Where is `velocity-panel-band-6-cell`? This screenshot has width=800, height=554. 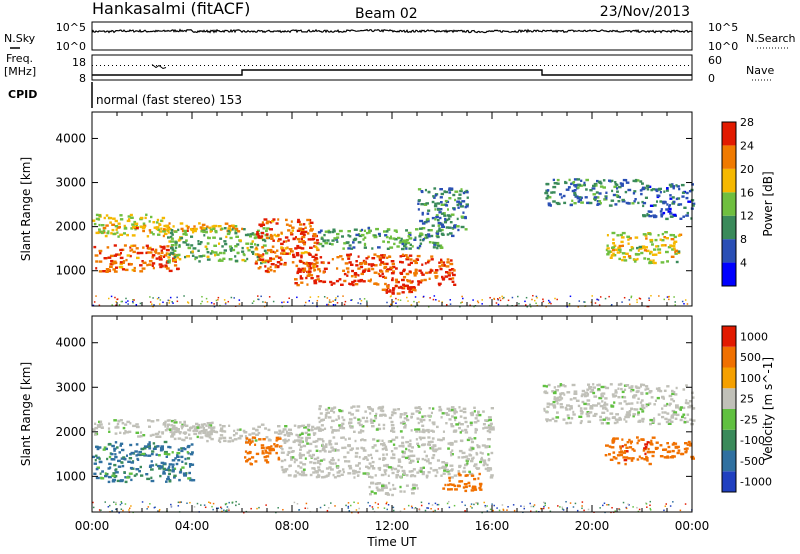 velocity-panel-band-6-cell is located at coordinates (385, 485).